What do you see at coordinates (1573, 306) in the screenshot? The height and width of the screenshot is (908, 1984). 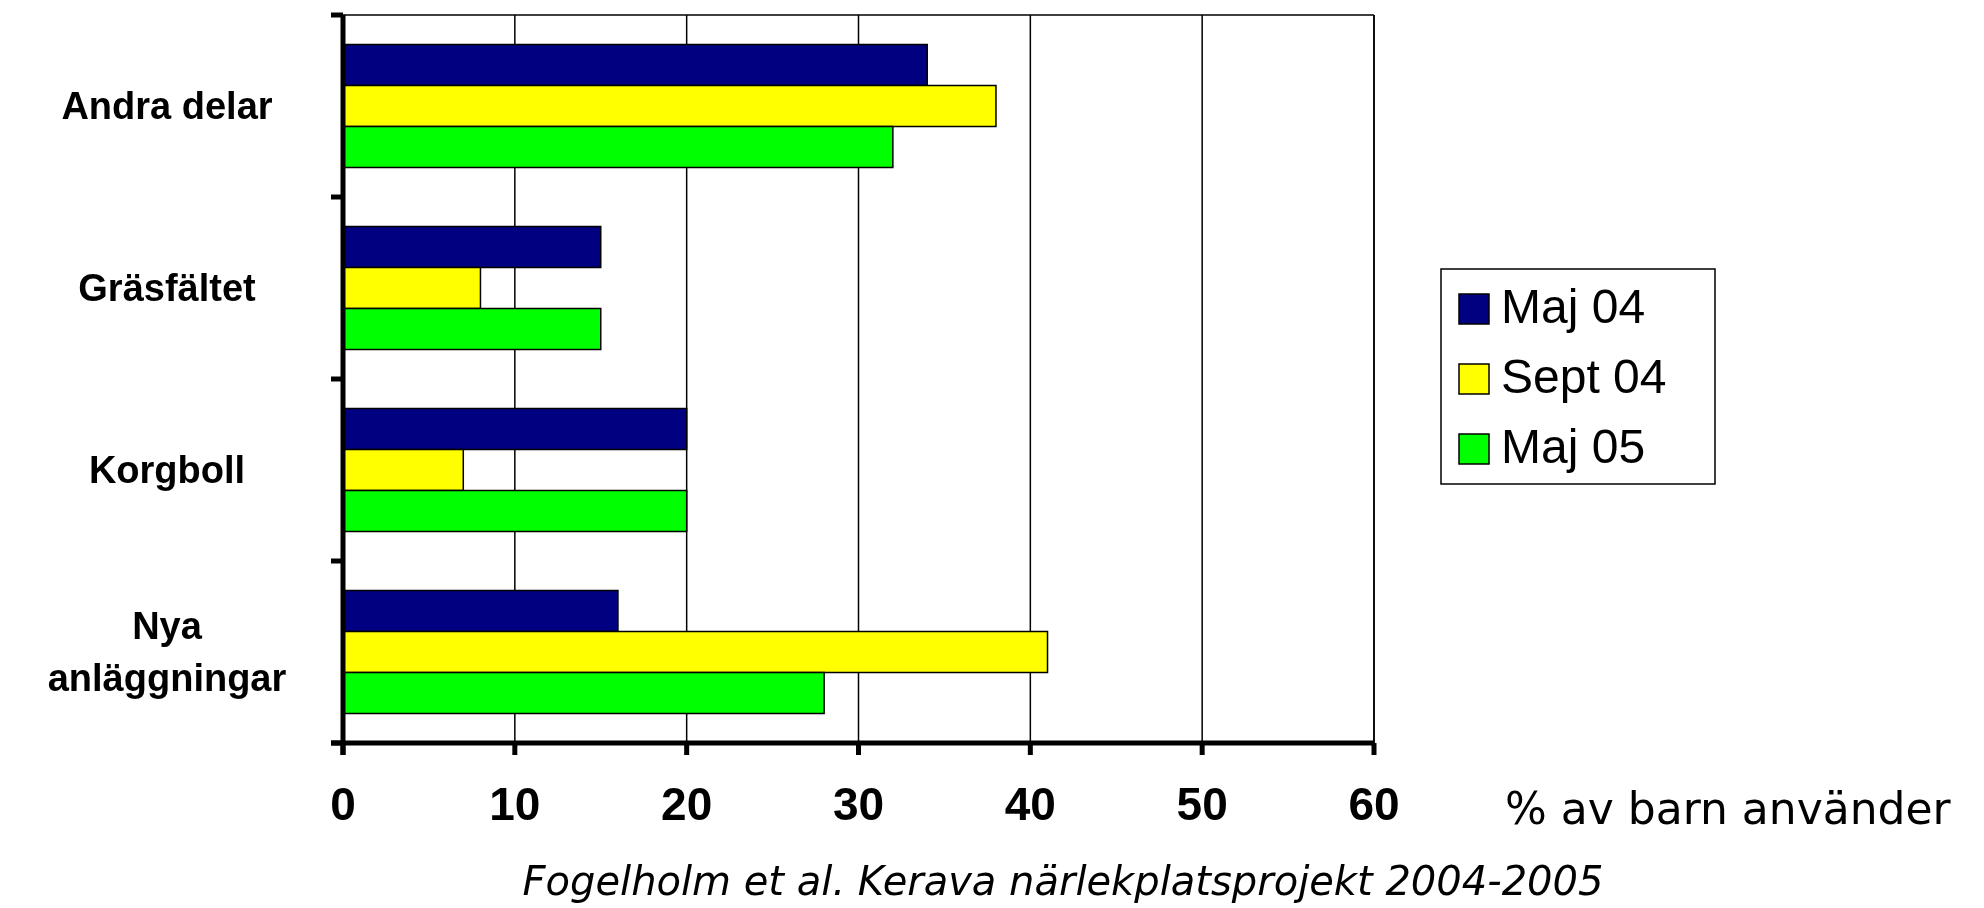 I see `legend-label: Maj 04` at bounding box center [1573, 306].